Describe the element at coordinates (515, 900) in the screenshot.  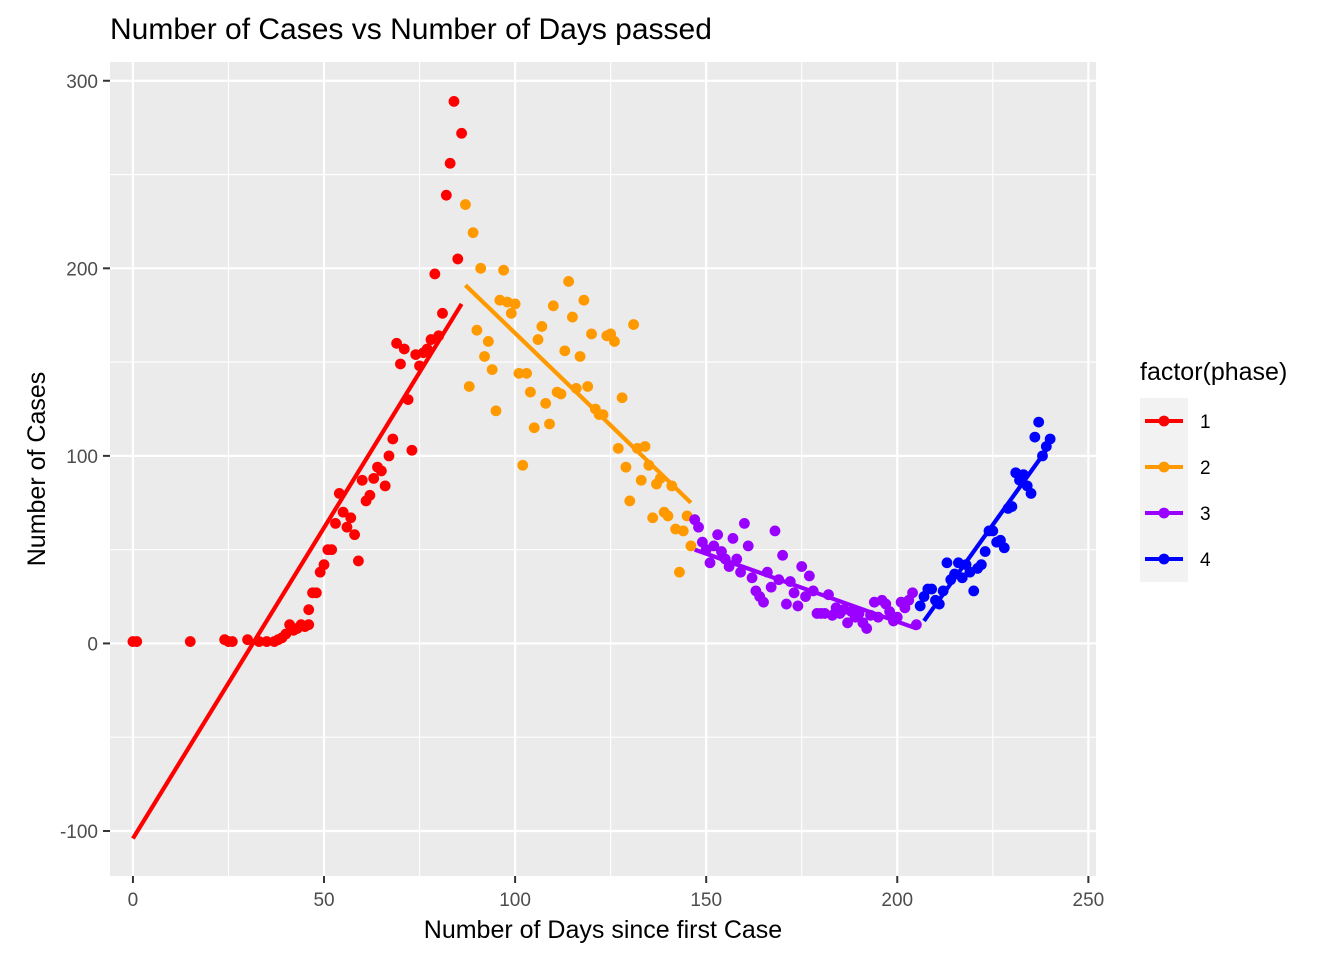
I see `x-tick-label: 100` at that location.